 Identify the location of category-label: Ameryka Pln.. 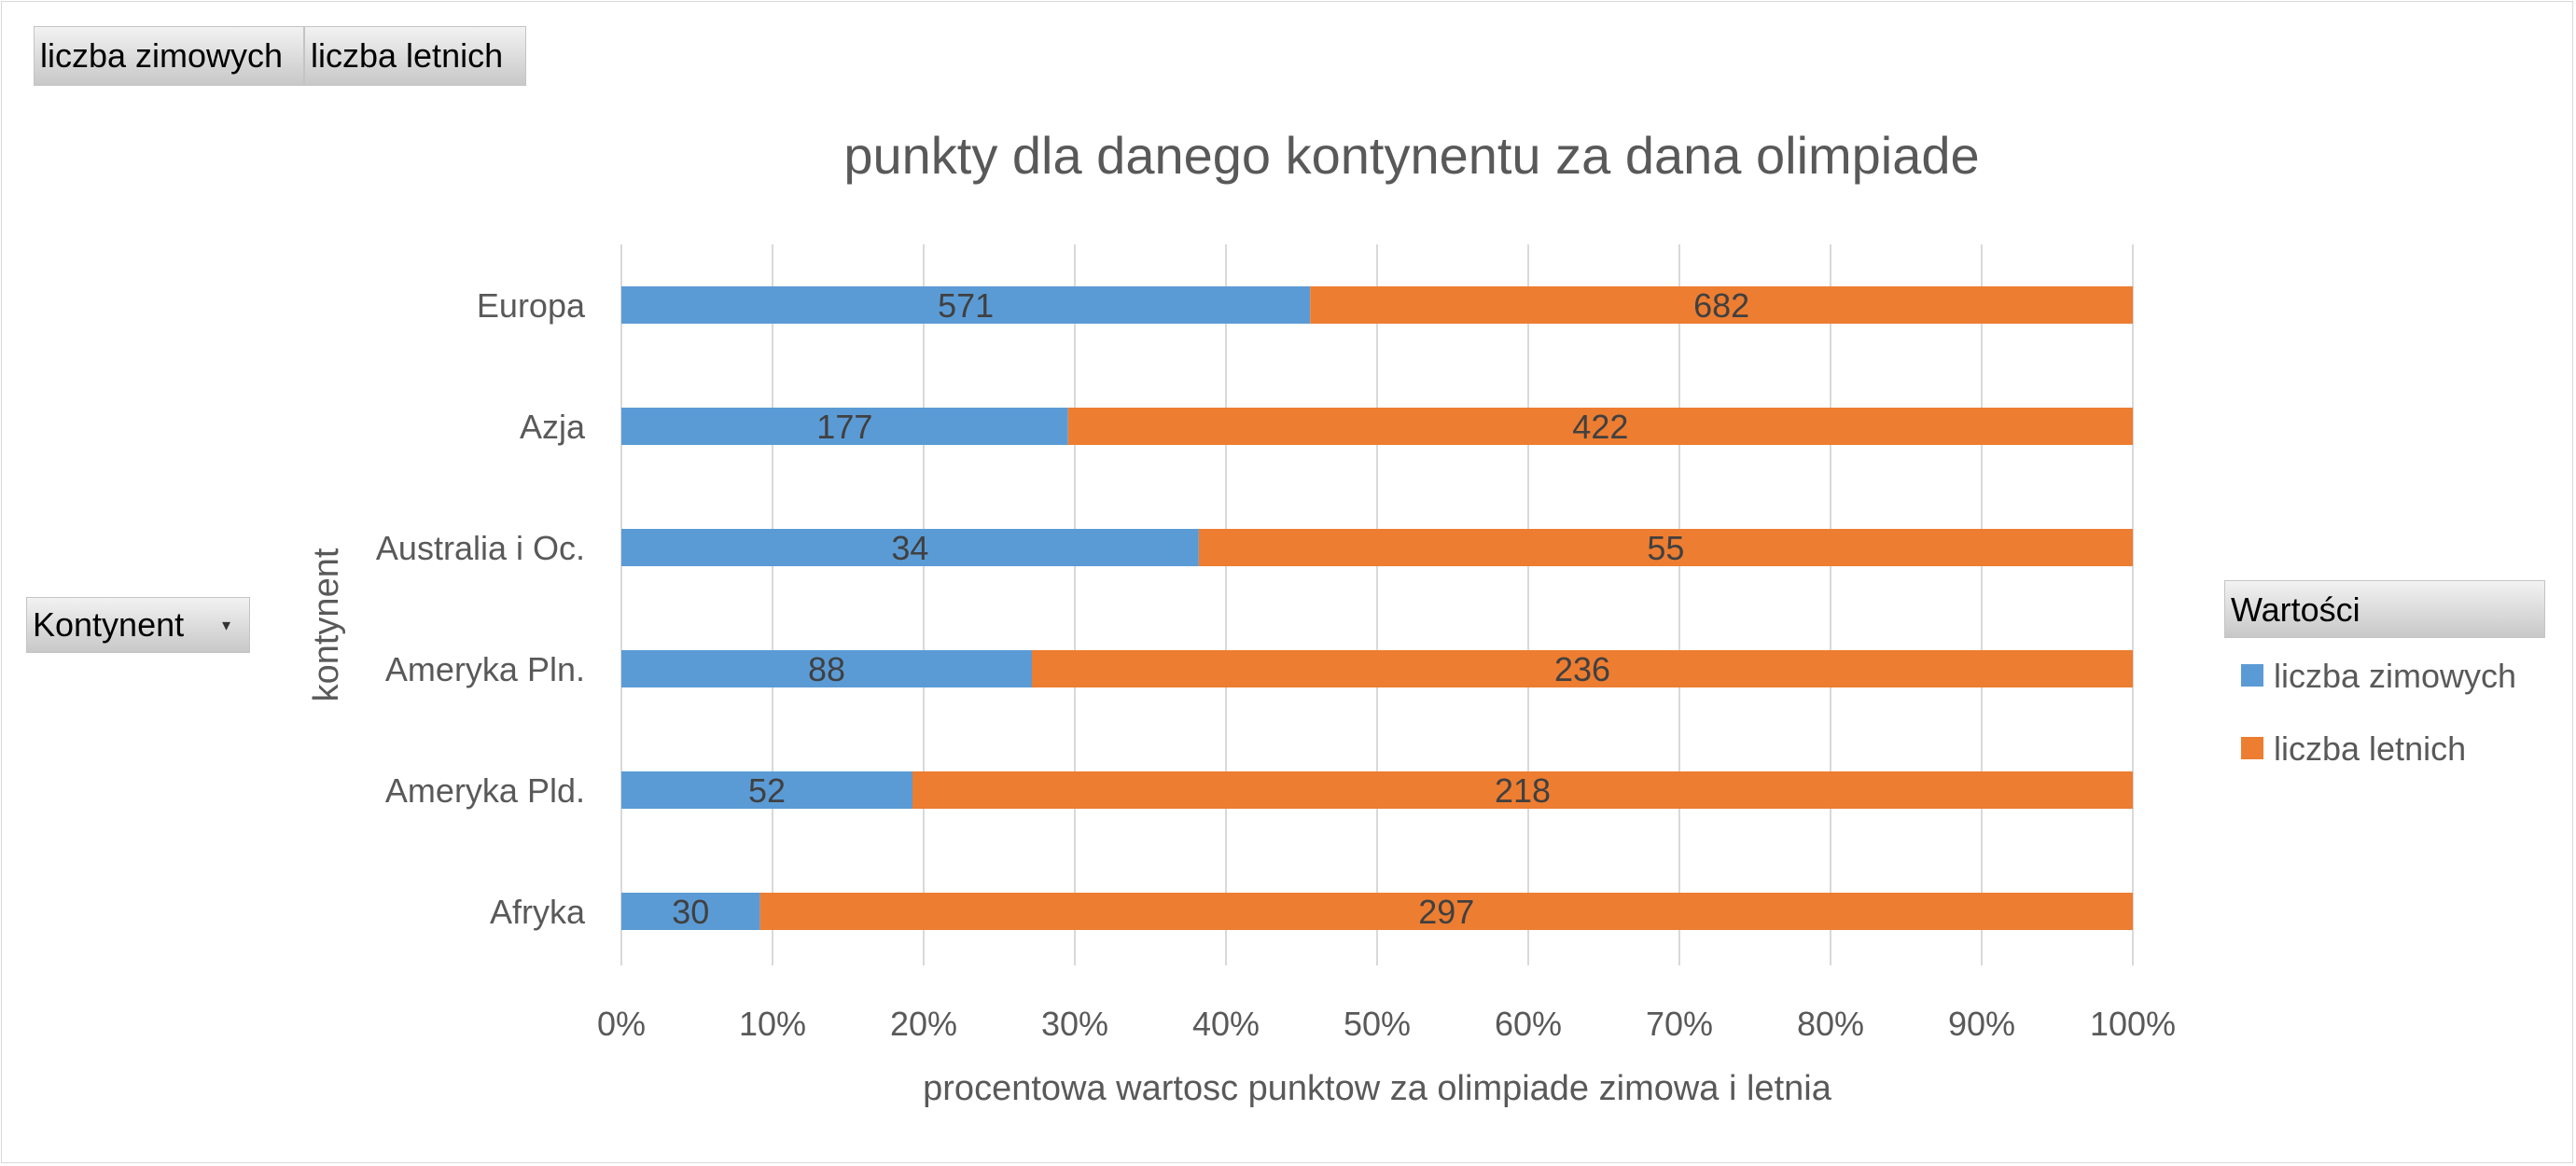
(485, 669).